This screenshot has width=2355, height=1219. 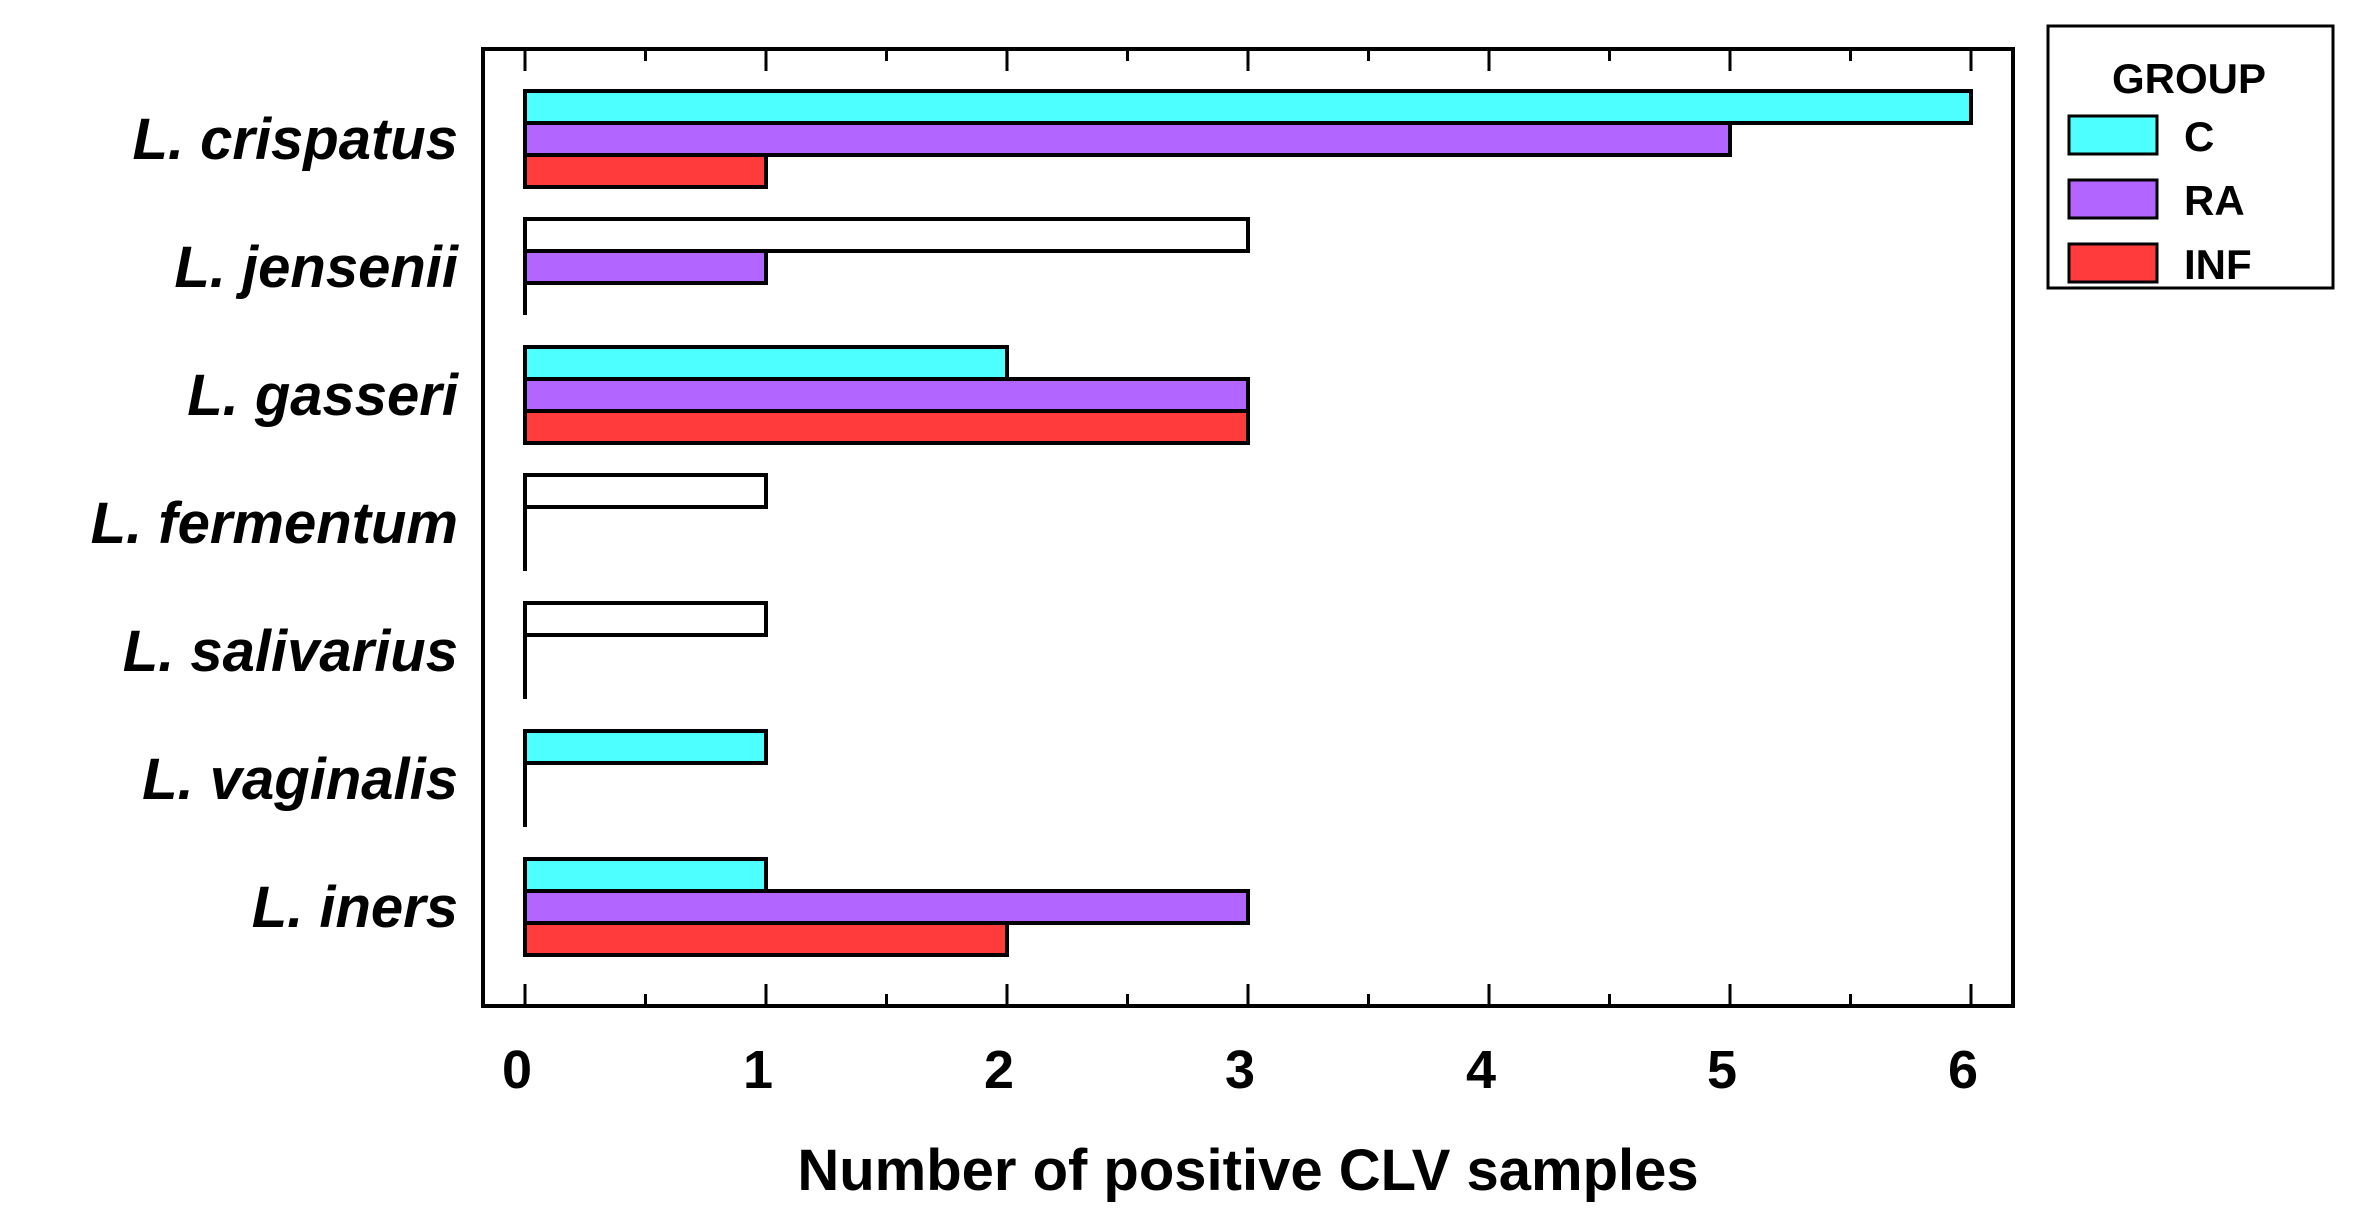 I want to click on category-label-l-jensenii: L. jensenii, so click(x=317, y=267).